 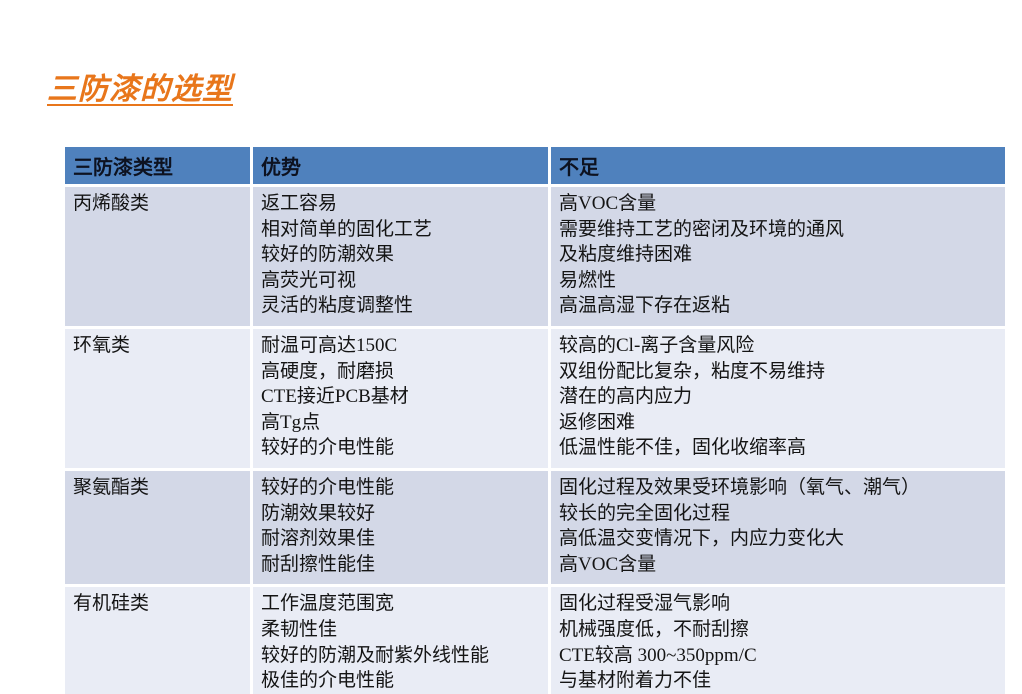 I want to click on cell-type: 环氧类, so click(x=157, y=398).